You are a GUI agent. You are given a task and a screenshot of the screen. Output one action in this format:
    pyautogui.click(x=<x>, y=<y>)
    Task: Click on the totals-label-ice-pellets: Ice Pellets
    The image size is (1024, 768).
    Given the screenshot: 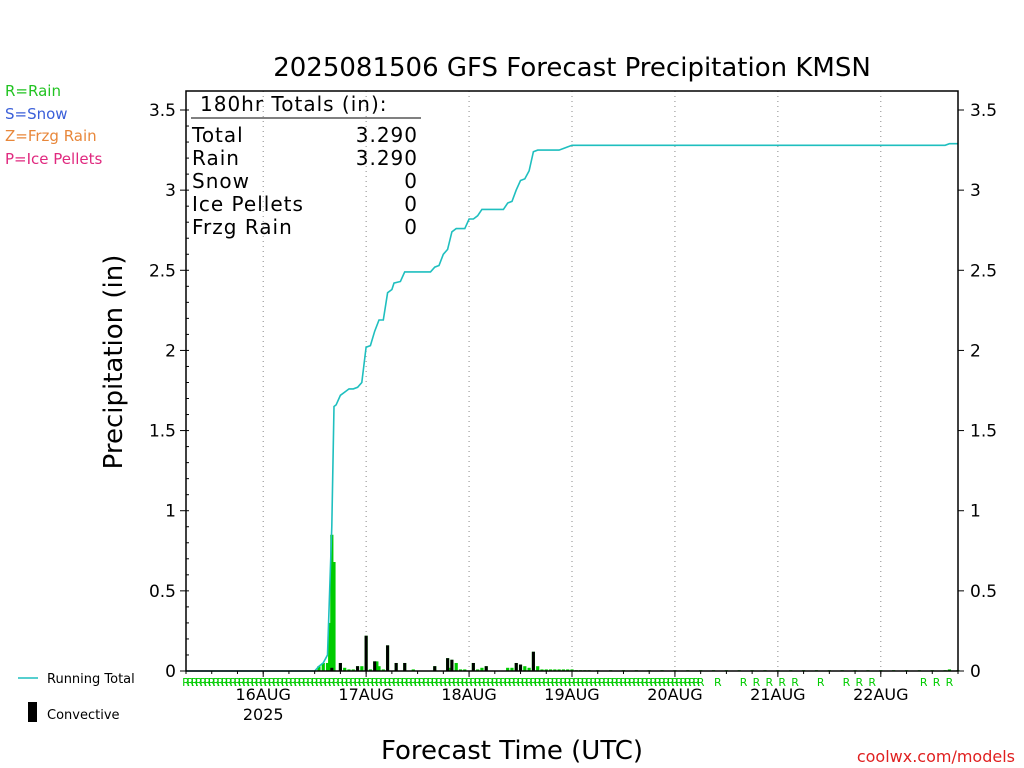 What is the action you would take?
    pyautogui.click(x=248, y=204)
    